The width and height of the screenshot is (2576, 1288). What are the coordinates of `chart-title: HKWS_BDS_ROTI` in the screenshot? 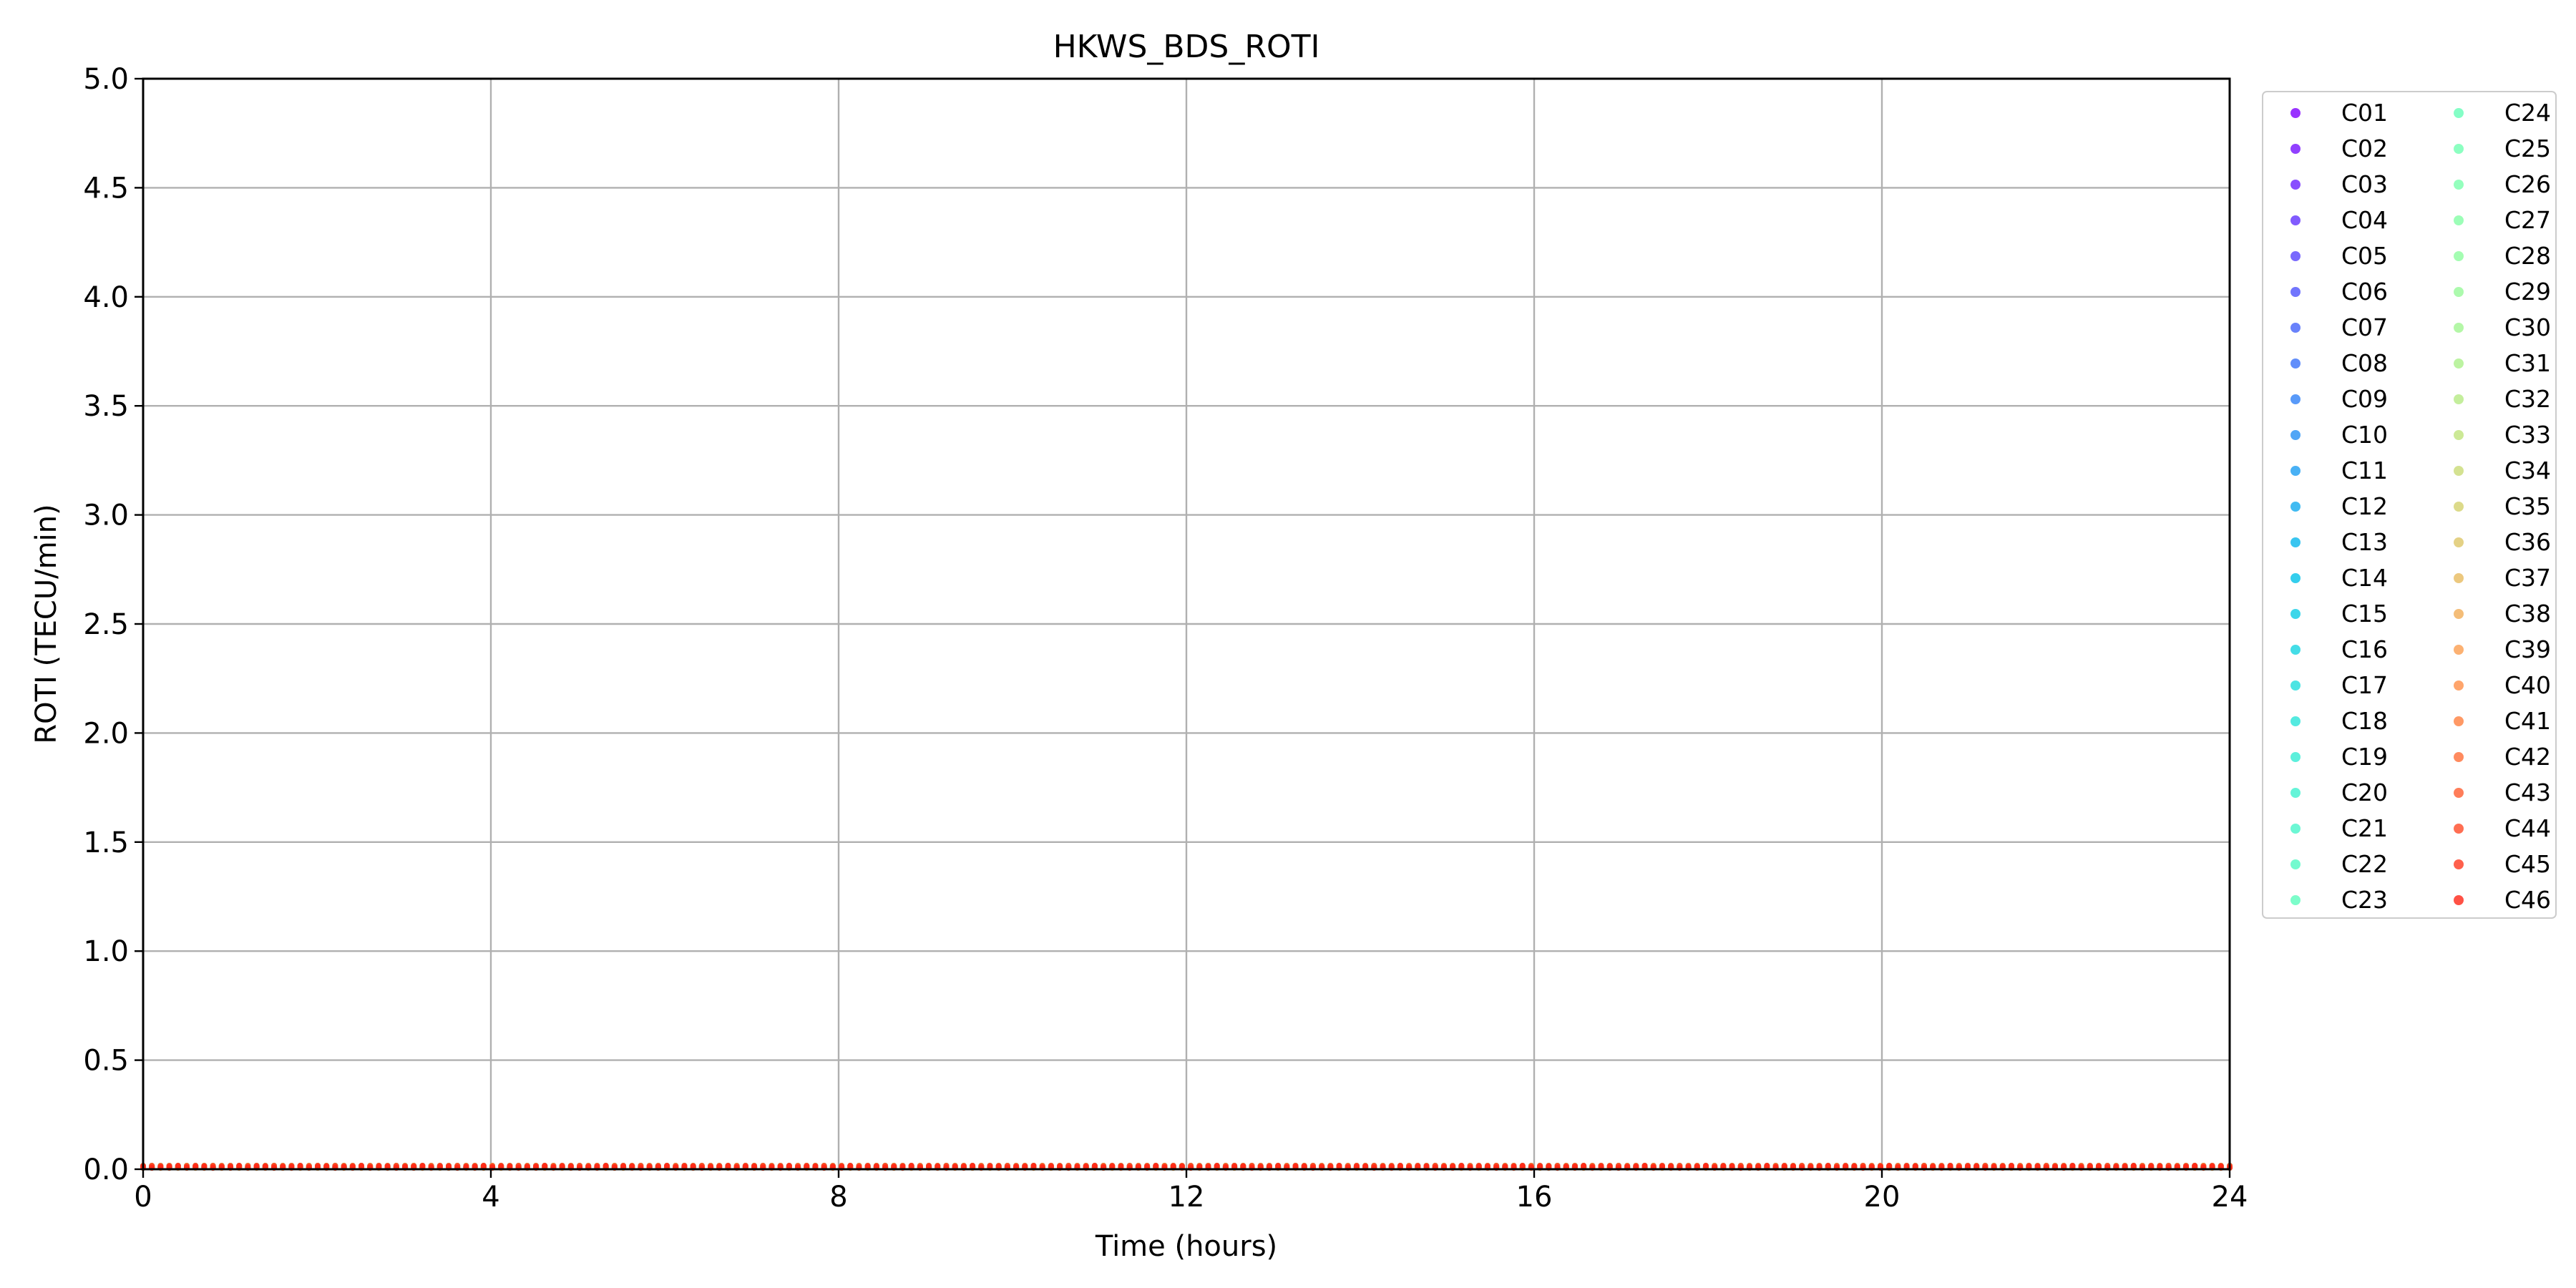 It's located at (1186, 47).